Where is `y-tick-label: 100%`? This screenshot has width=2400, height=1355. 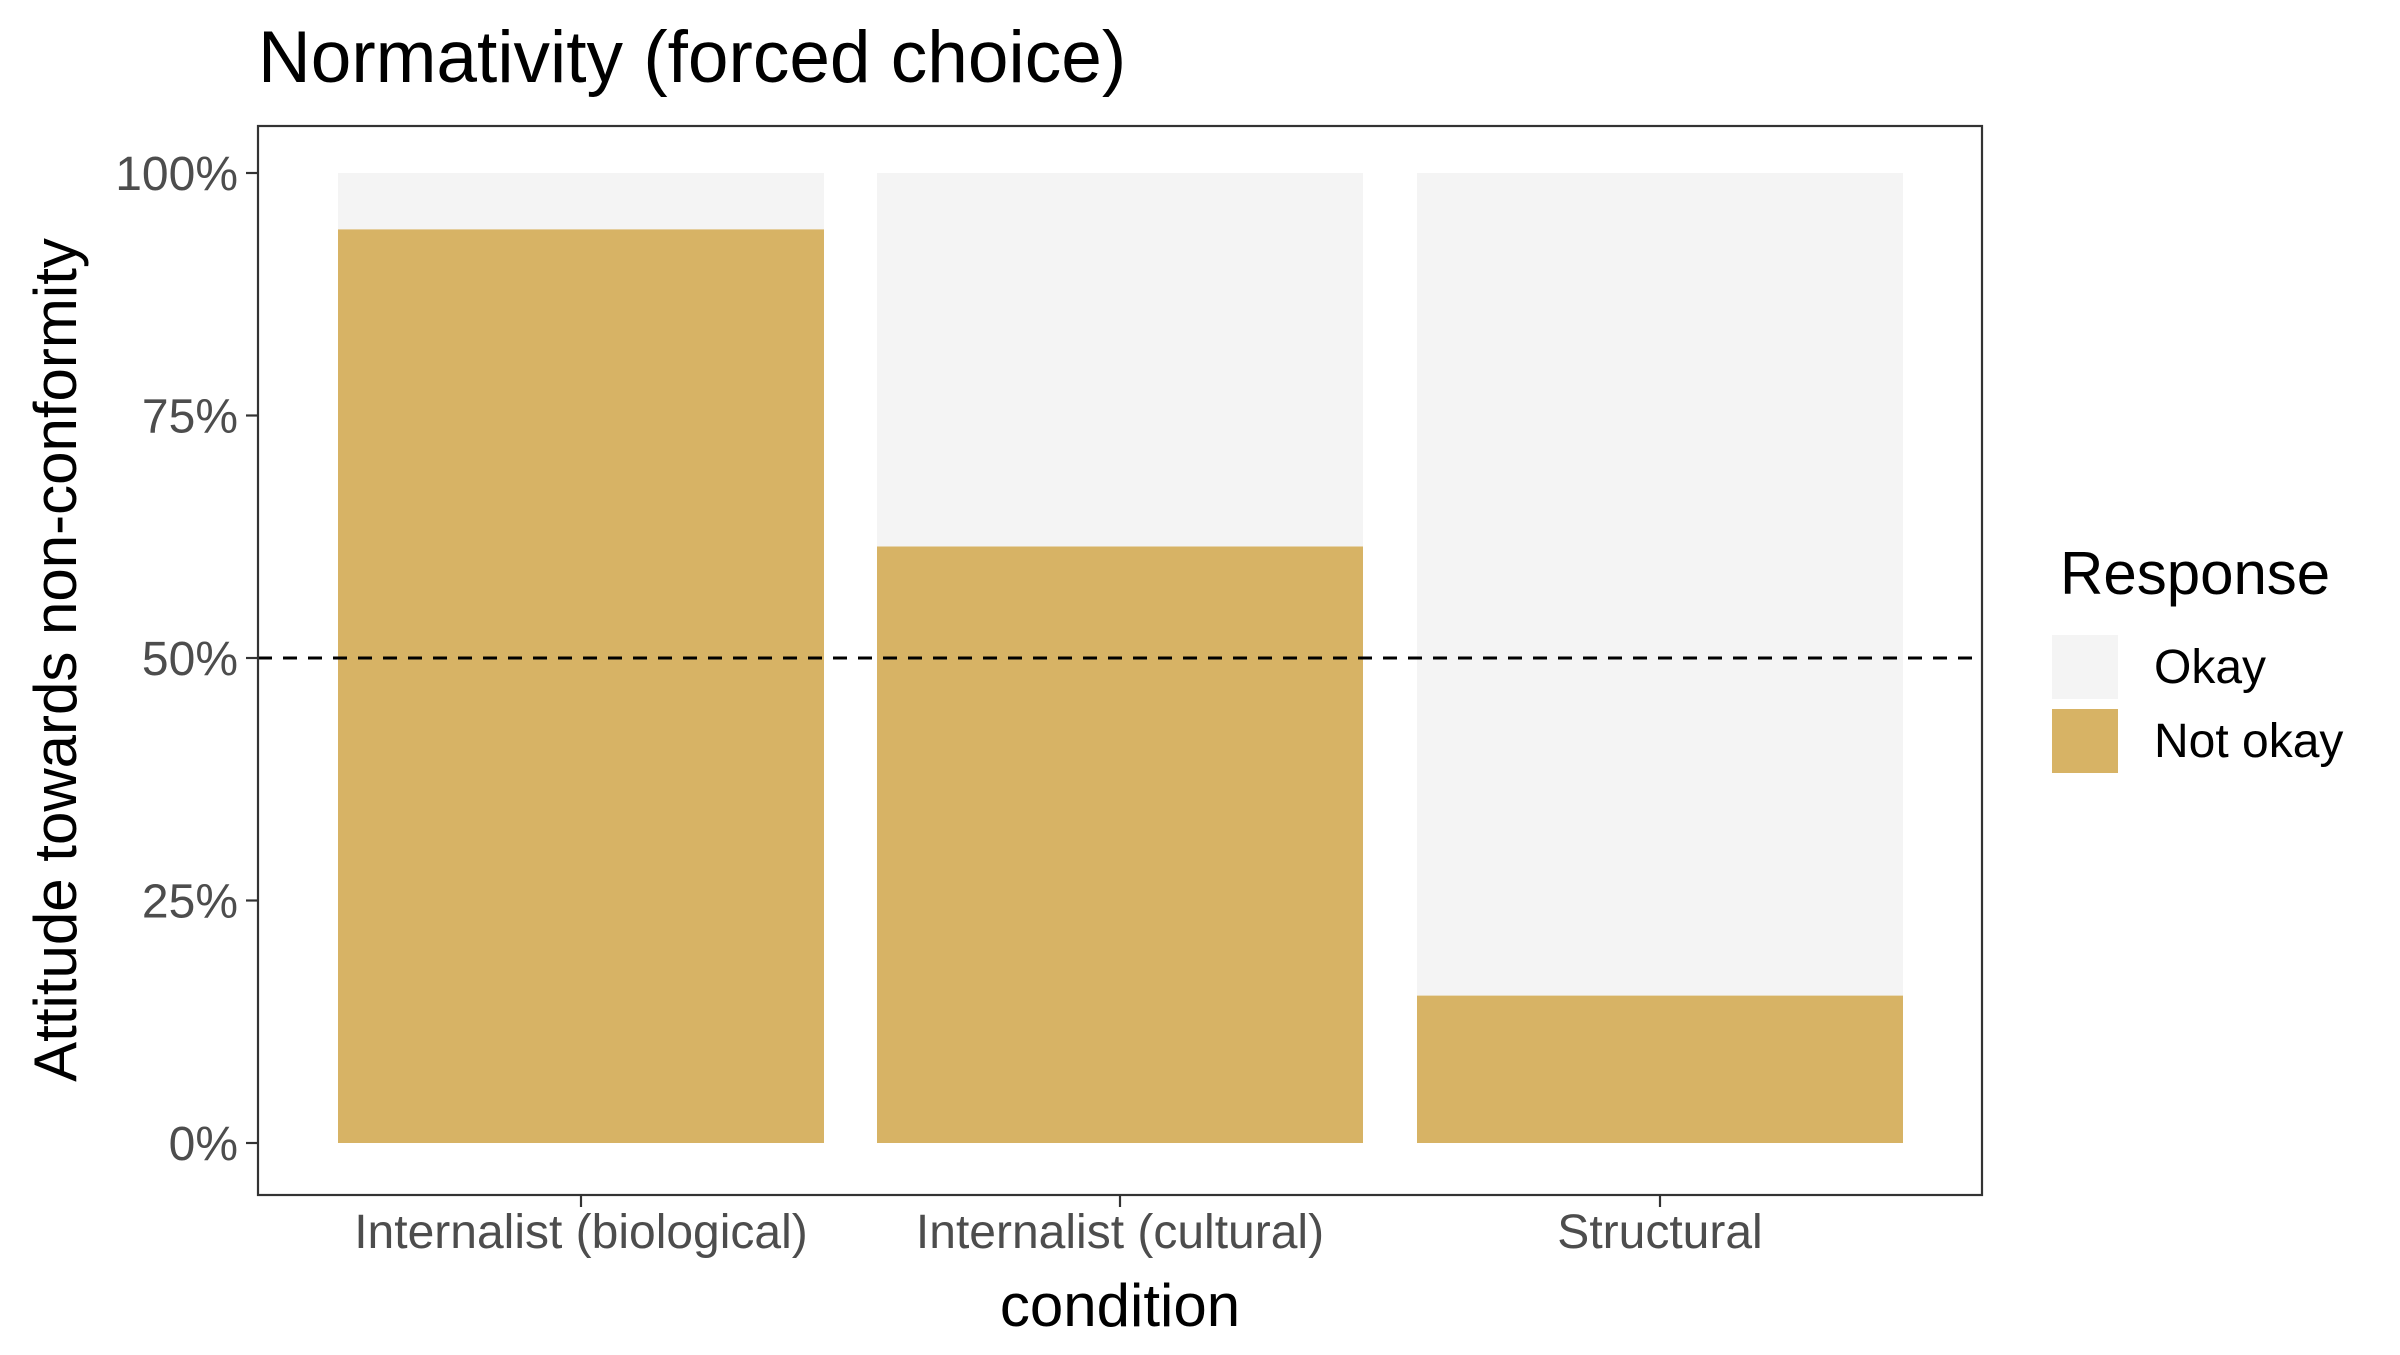 y-tick-label: 100% is located at coordinates (176, 174).